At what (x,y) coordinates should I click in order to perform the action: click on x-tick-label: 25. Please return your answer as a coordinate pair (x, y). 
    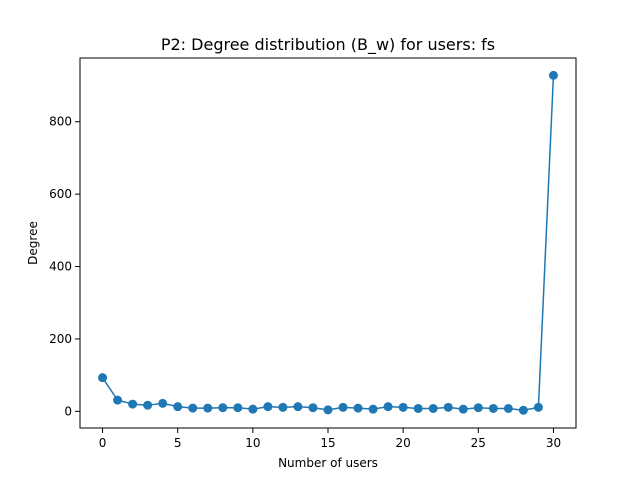
    Looking at the image, I should click on (478, 443).